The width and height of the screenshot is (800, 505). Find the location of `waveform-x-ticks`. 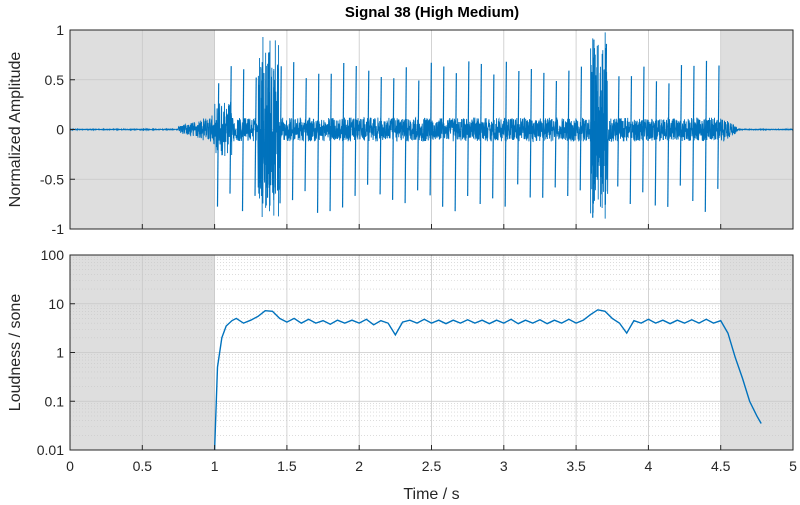

waveform-x-ticks is located at coordinates (431, 226).